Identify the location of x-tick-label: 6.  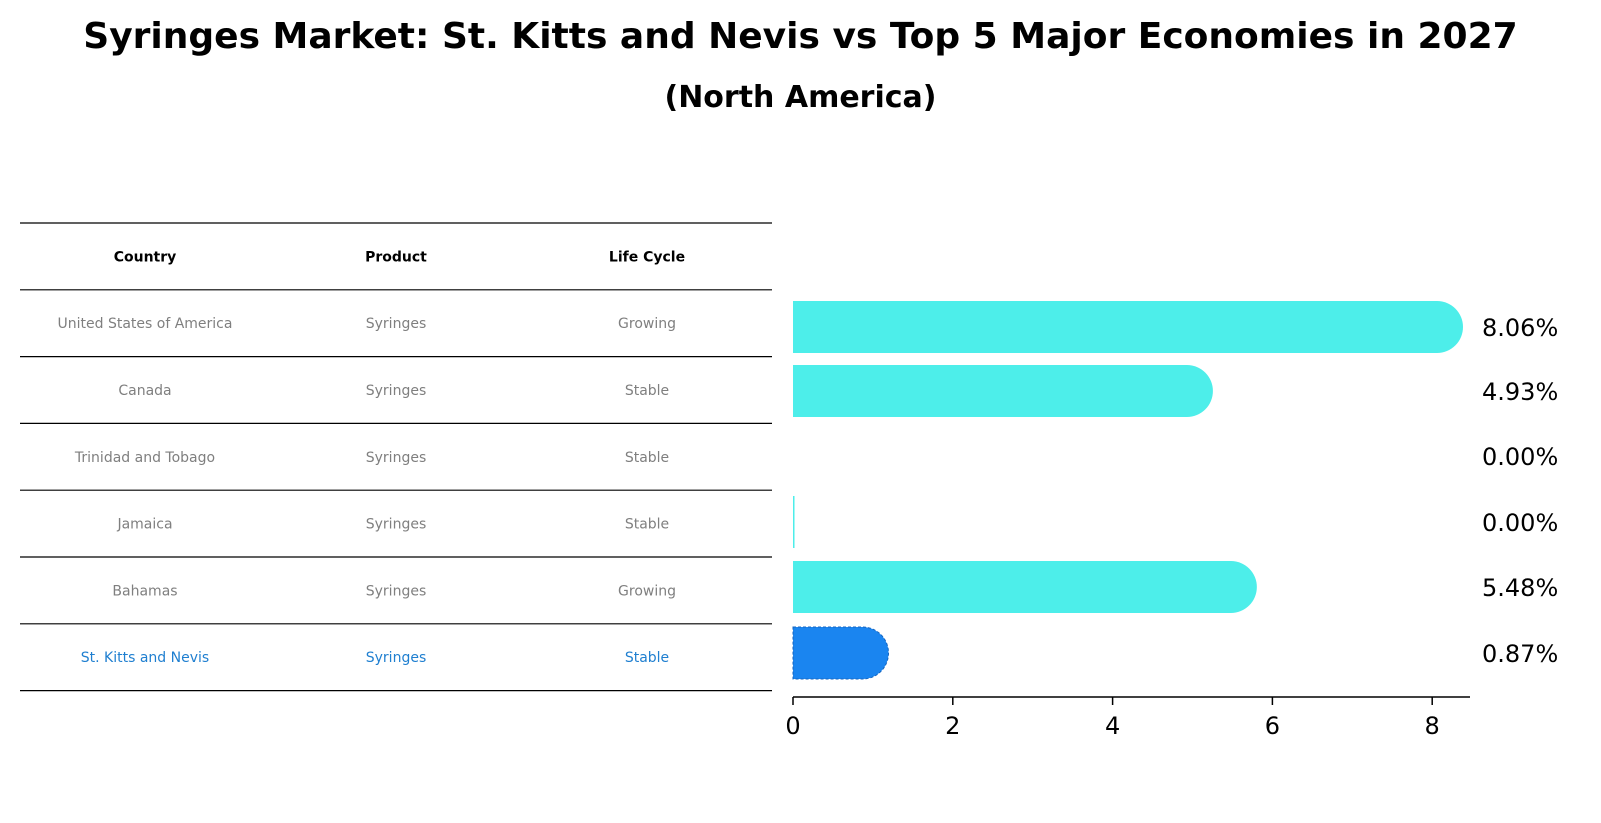
(1272, 726).